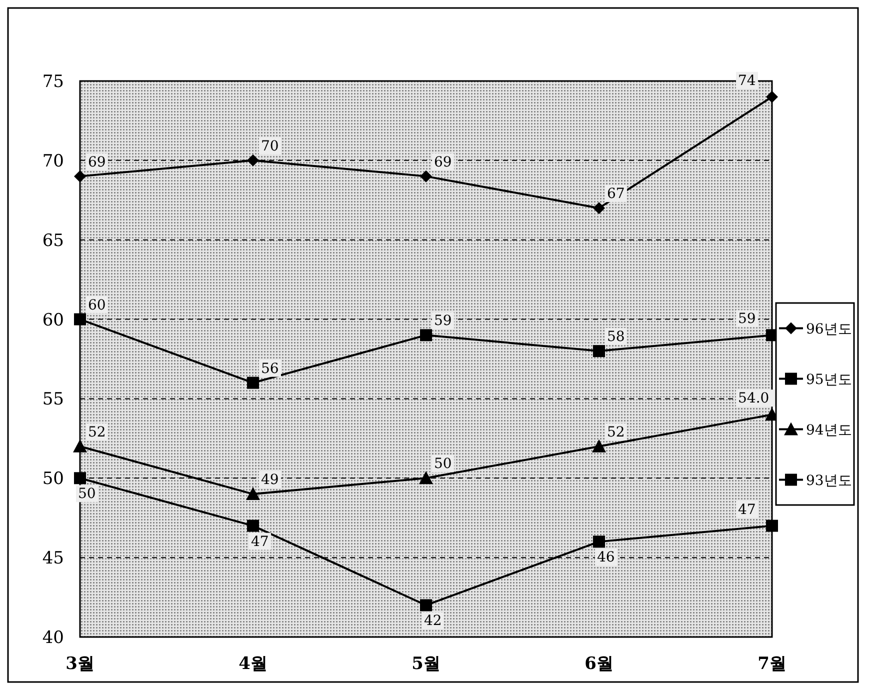 Image resolution: width=869 pixels, height=691 pixels. Describe the element at coordinates (270, 480) in the screenshot. I see `data-label: 49` at that location.